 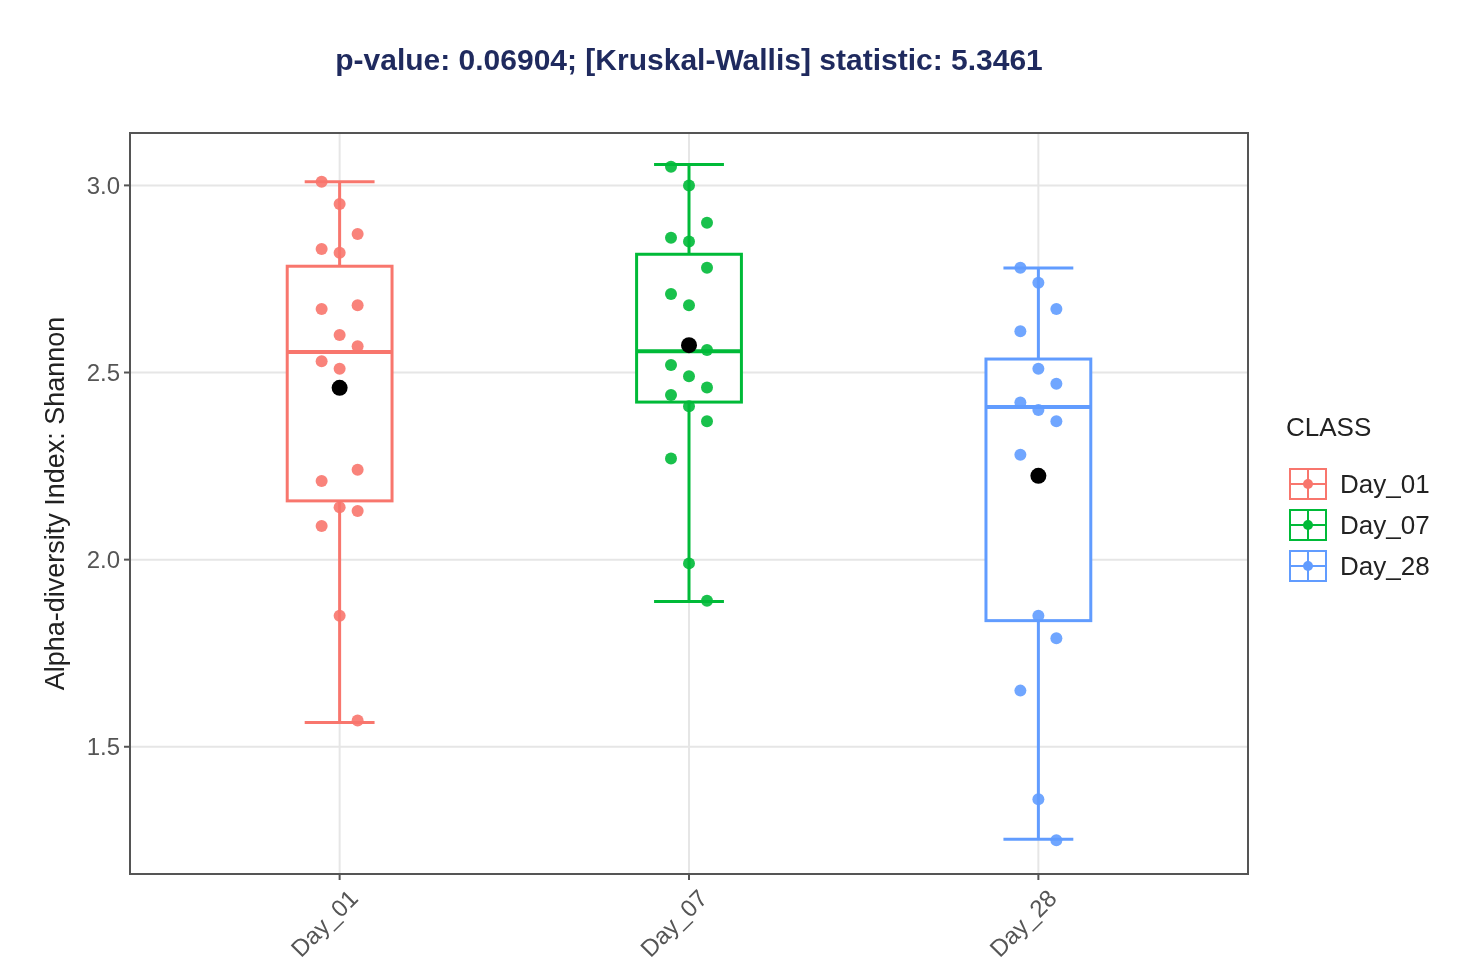 What do you see at coordinates (103, 560) in the screenshot?
I see `y-tick-label: 2.0` at bounding box center [103, 560].